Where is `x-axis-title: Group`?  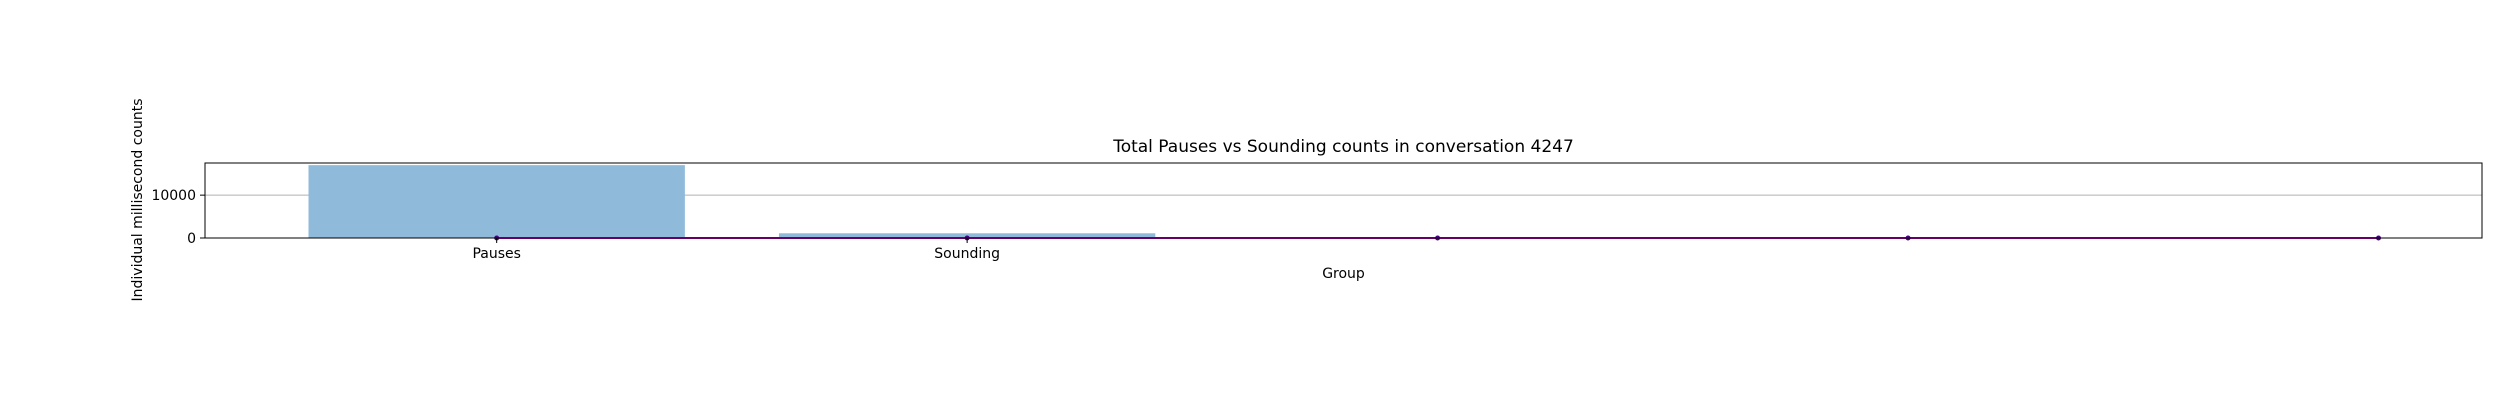 x-axis-title: Group is located at coordinates (1343, 274).